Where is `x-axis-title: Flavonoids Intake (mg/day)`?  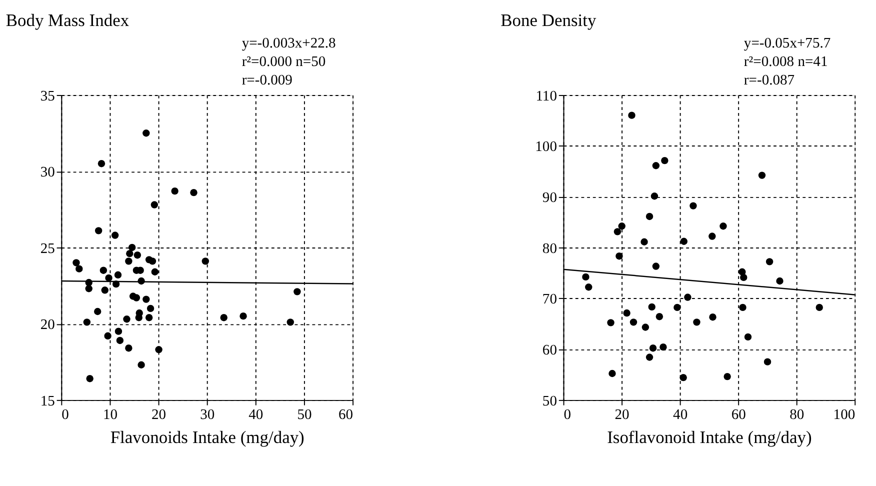 x-axis-title: Flavonoids Intake (mg/day) is located at coordinates (207, 437).